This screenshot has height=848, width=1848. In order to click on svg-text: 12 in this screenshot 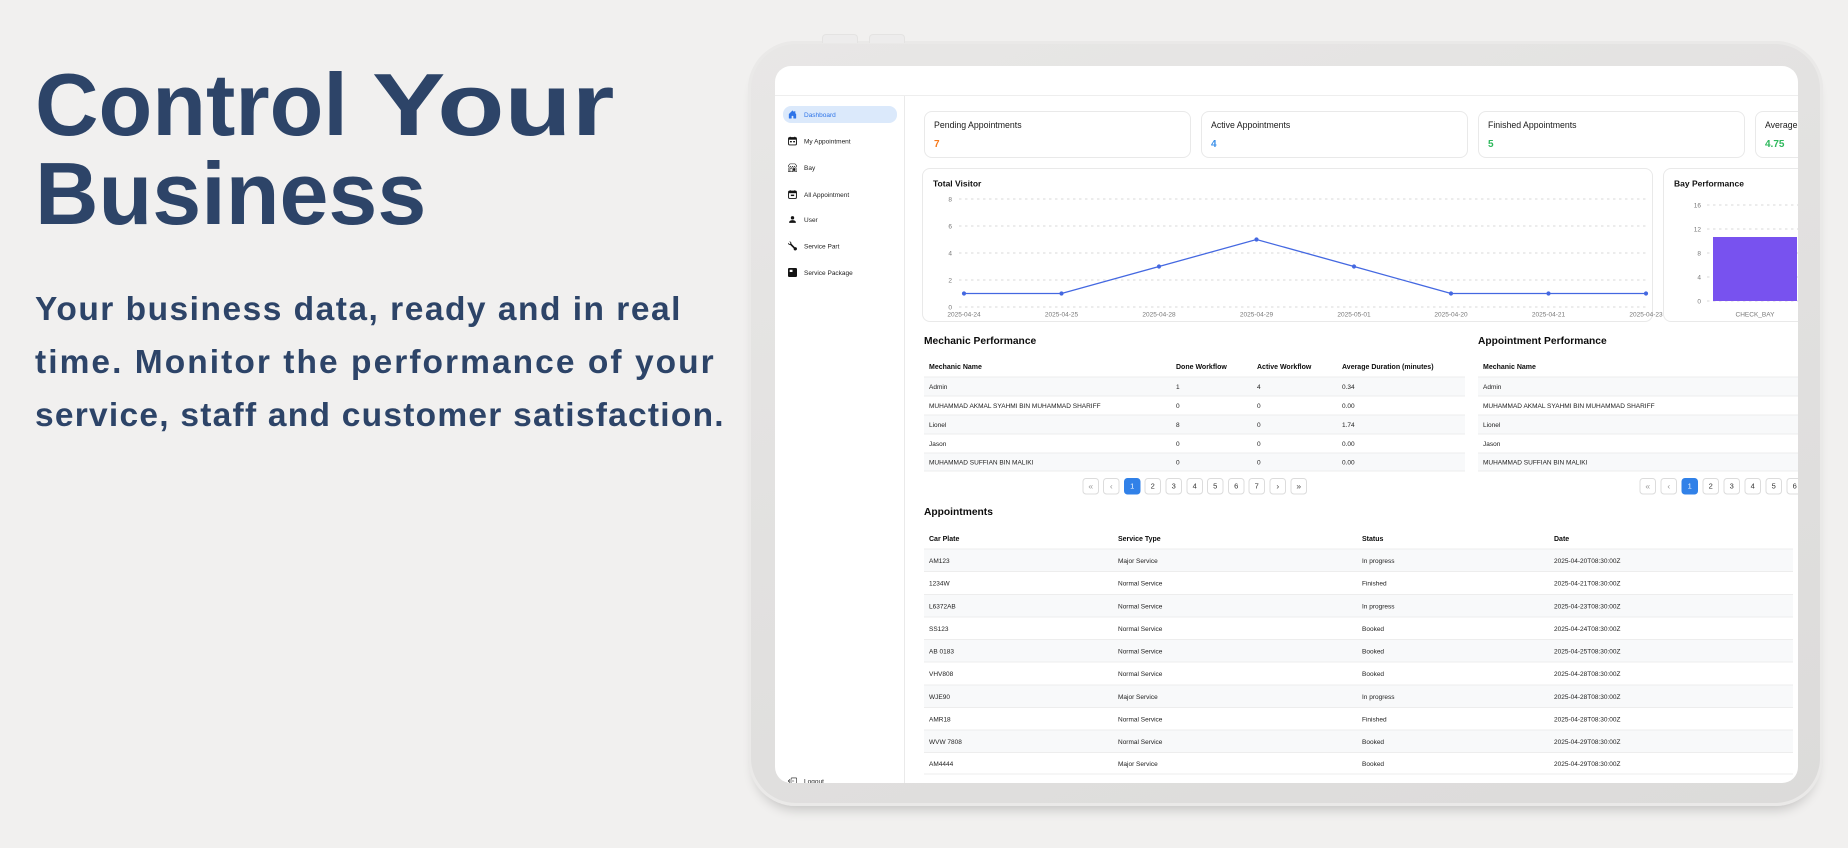, I will do `click(1698, 230)`.